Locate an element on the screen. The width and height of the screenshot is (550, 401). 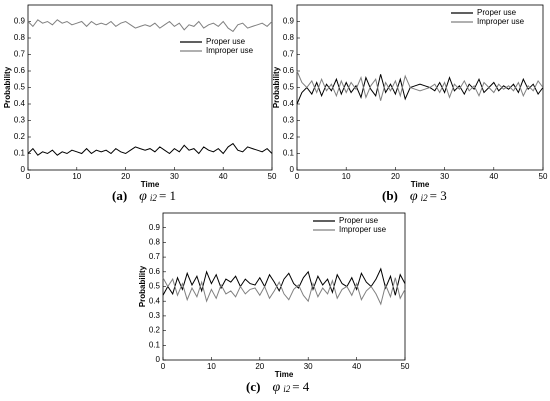
caption-part: (a) is located at coordinates (119, 195).